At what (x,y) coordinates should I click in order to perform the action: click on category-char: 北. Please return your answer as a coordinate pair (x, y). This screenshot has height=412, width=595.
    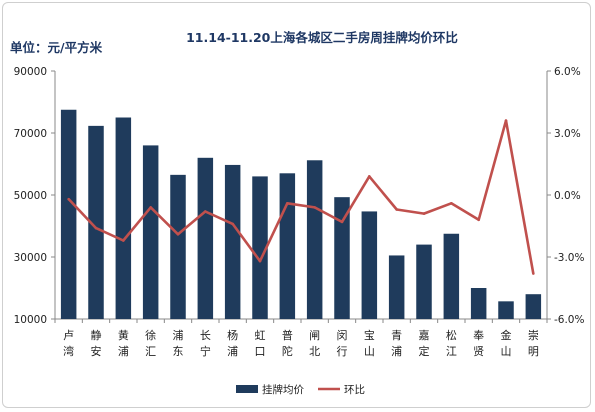
    Looking at the image, I should click on (314, 351).